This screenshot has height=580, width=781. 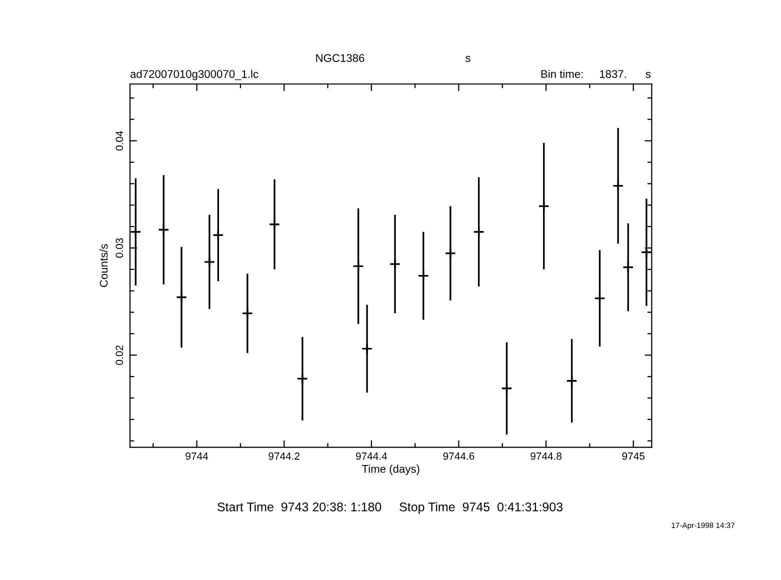 What do you see at coordinates (633, 456) in the screenshot?
I see `x-tick-label: 9745` at bounding box center [633, 456].